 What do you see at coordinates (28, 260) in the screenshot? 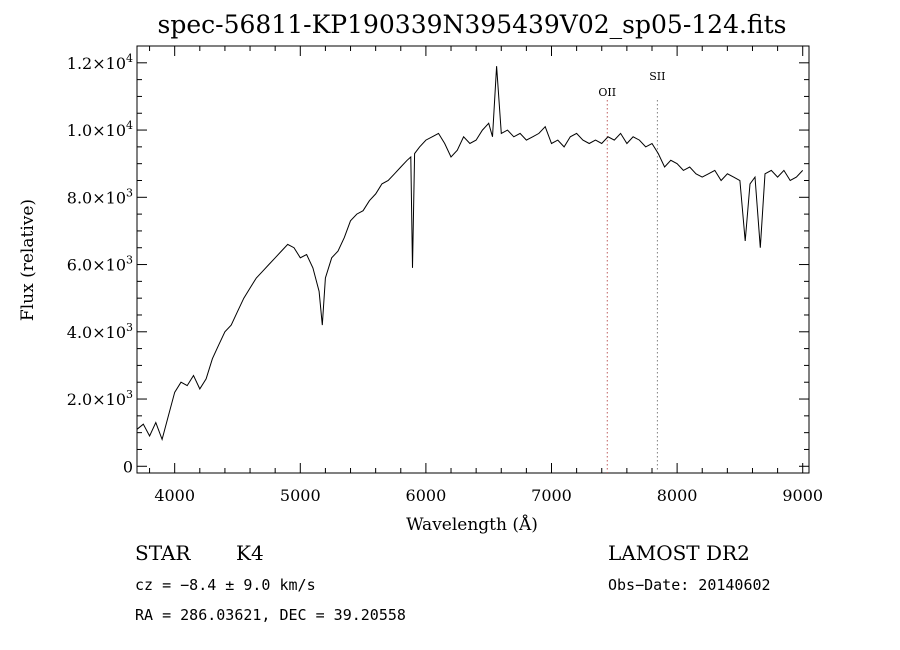
I see `y-axis-label: Flux (relative)` at bounding box center [28, 260].